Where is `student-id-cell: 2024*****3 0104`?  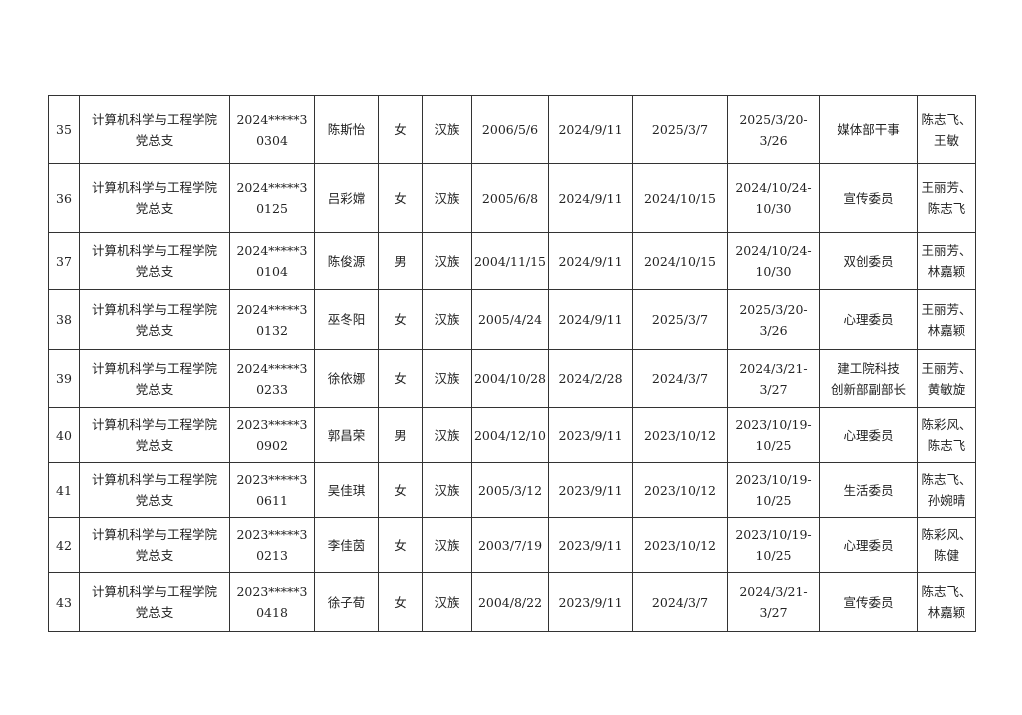
student-id-cell: 2024*****3 0104 is located at coordinates (272, 261).